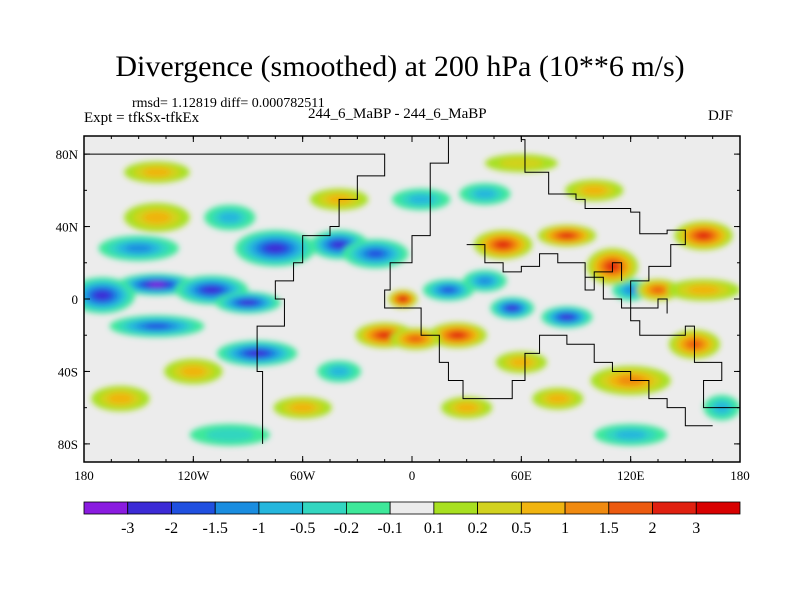 This screenshot has width=800, height=600. Describe the element at coordinates (67, 227) in the screenshot. I see `y-tick-label: 40N` at that location.